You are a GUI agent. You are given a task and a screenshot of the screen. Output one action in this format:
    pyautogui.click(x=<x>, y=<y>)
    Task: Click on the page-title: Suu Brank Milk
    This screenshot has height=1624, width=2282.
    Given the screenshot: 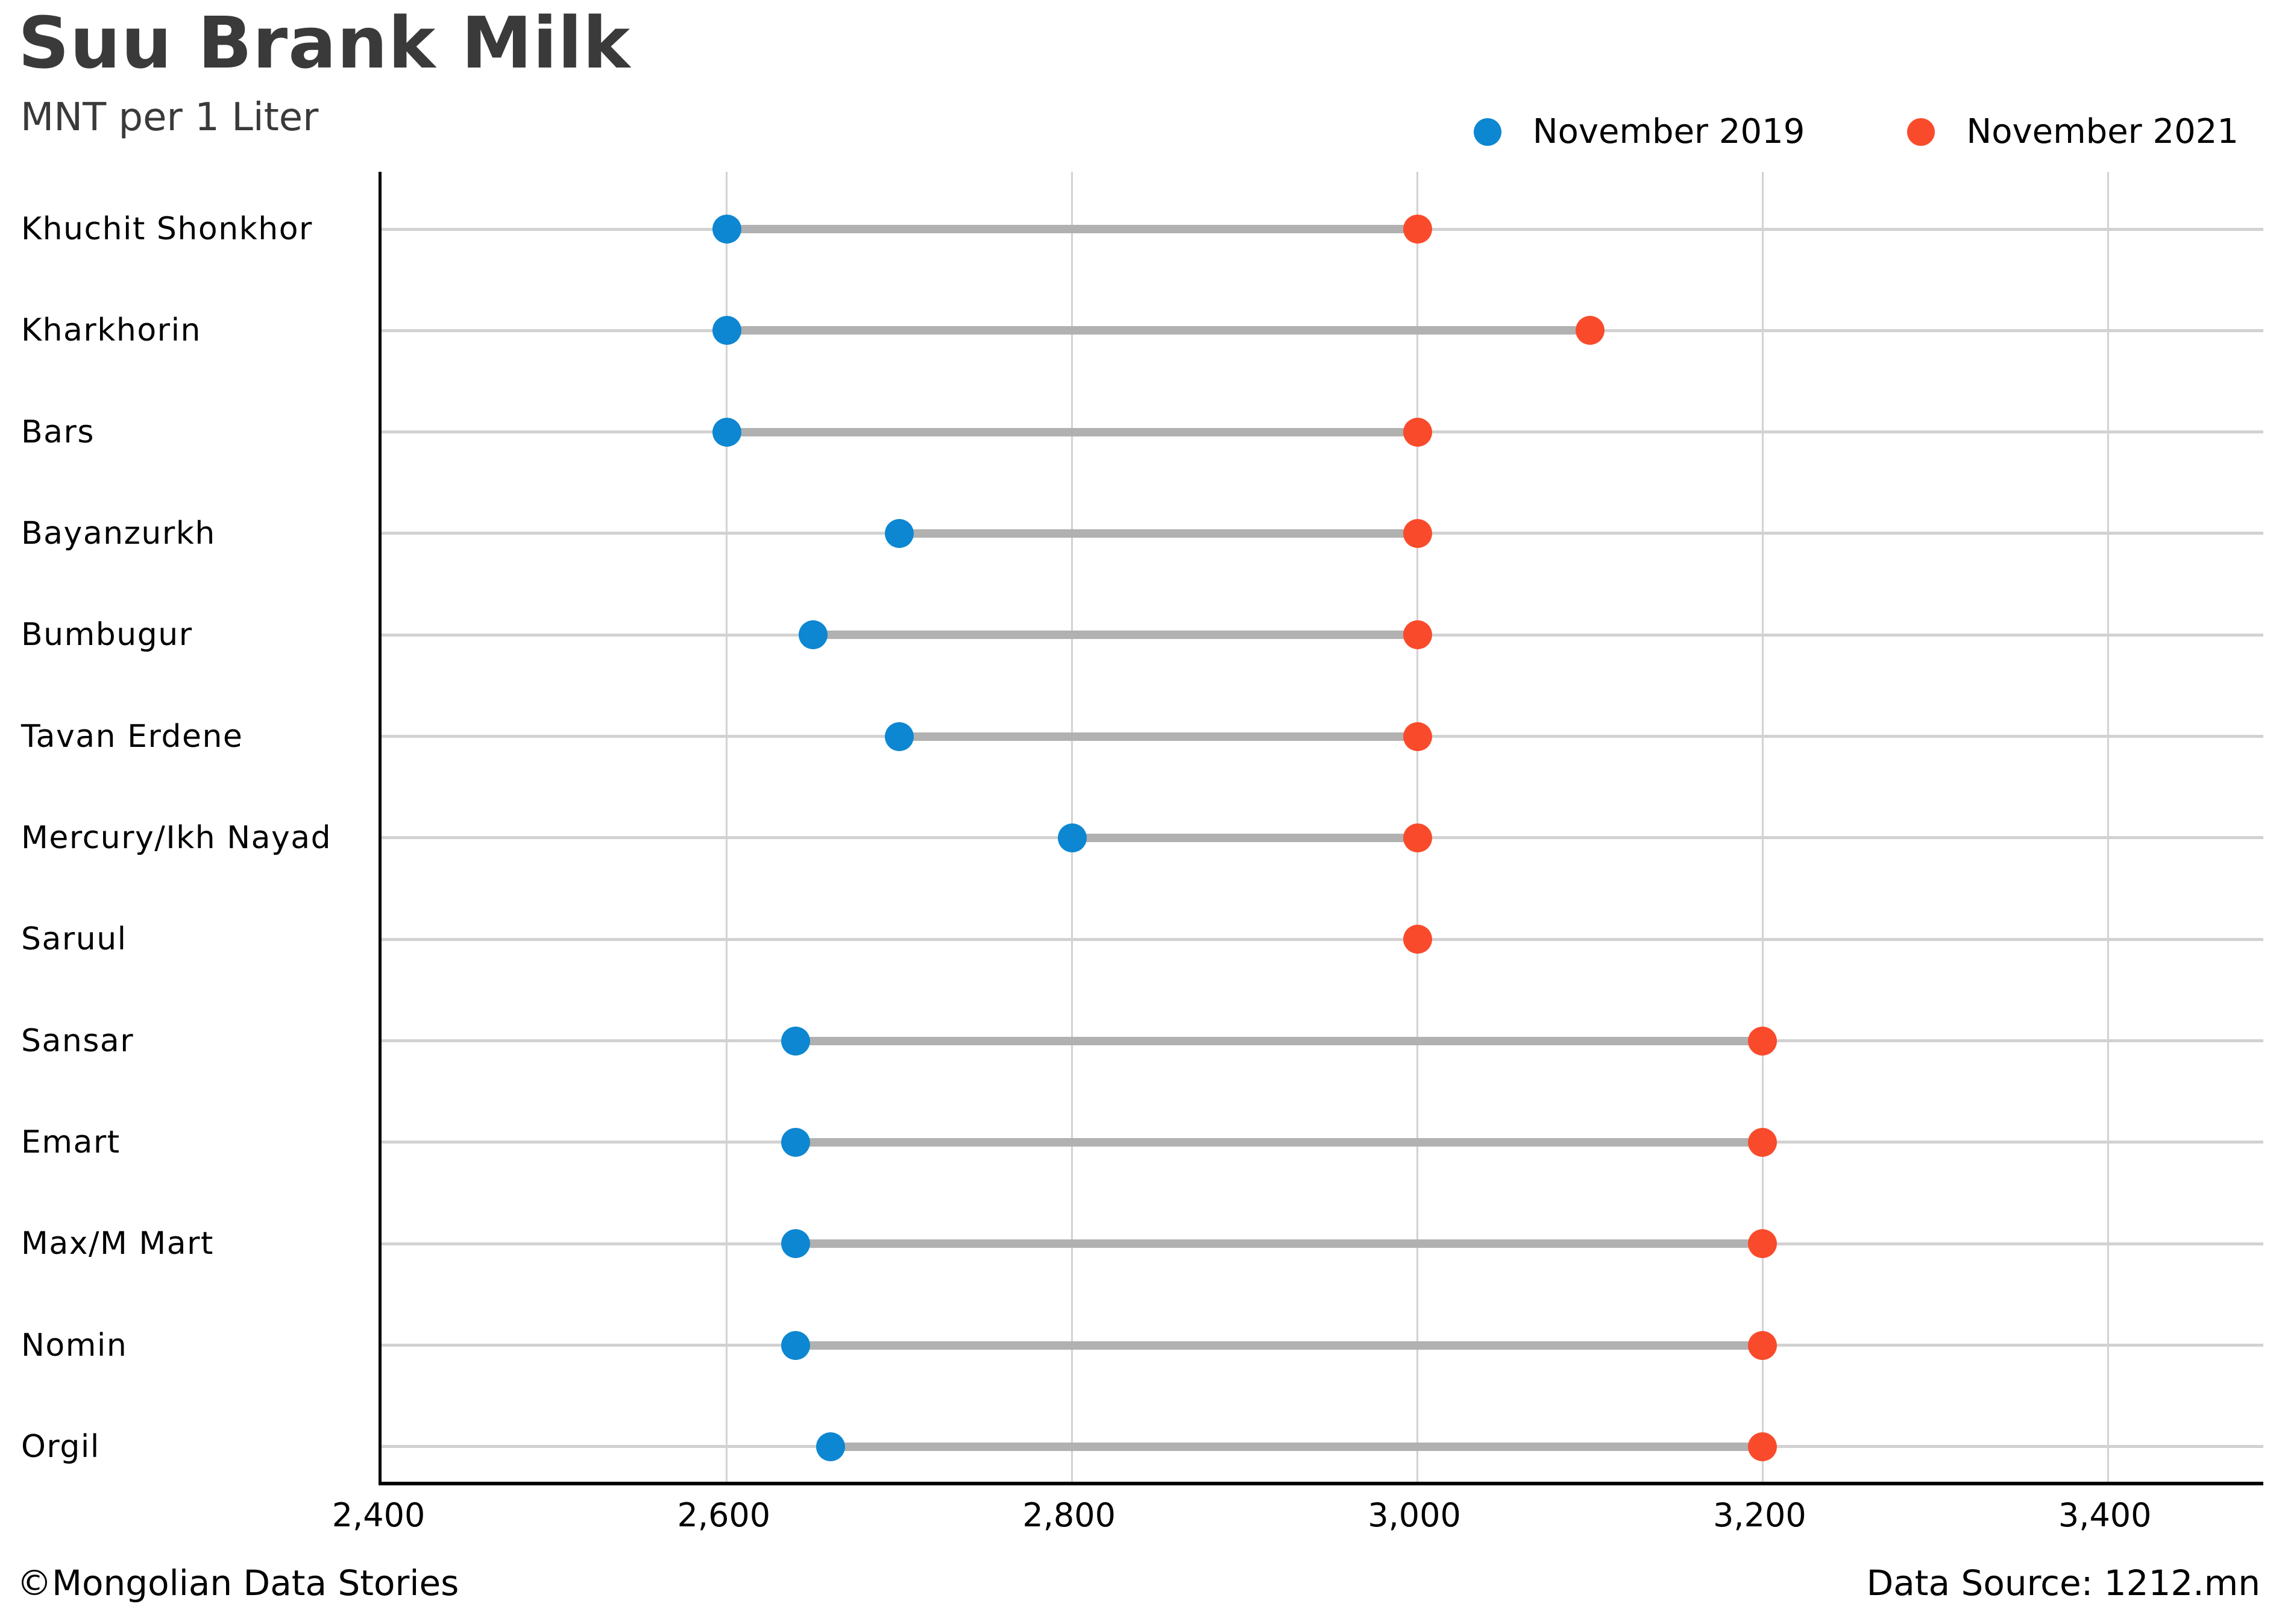 What is the action you would take?
    pyautogui.click(x=325, y=43)
    